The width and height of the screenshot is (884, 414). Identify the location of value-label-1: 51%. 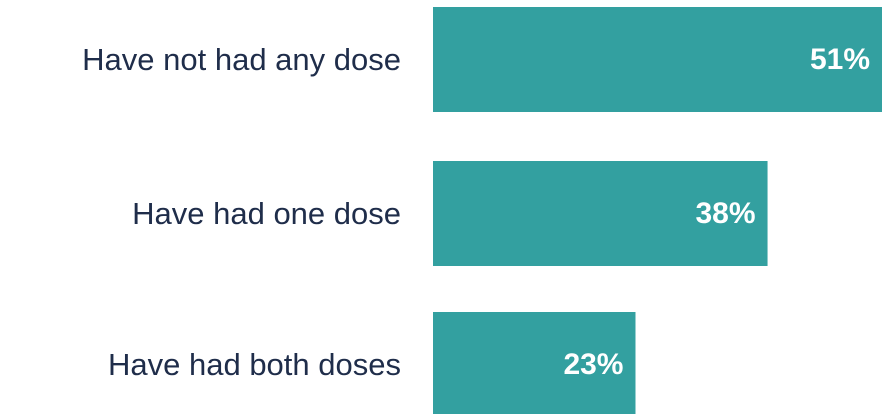
(840, 59).